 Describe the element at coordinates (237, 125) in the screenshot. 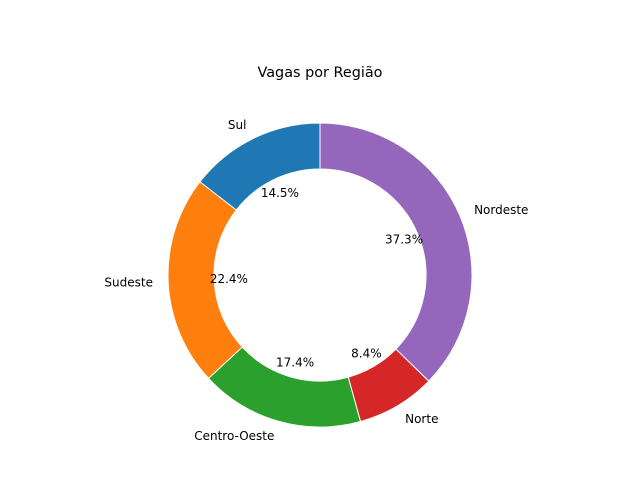

I see `category-label: Sul` at that location.